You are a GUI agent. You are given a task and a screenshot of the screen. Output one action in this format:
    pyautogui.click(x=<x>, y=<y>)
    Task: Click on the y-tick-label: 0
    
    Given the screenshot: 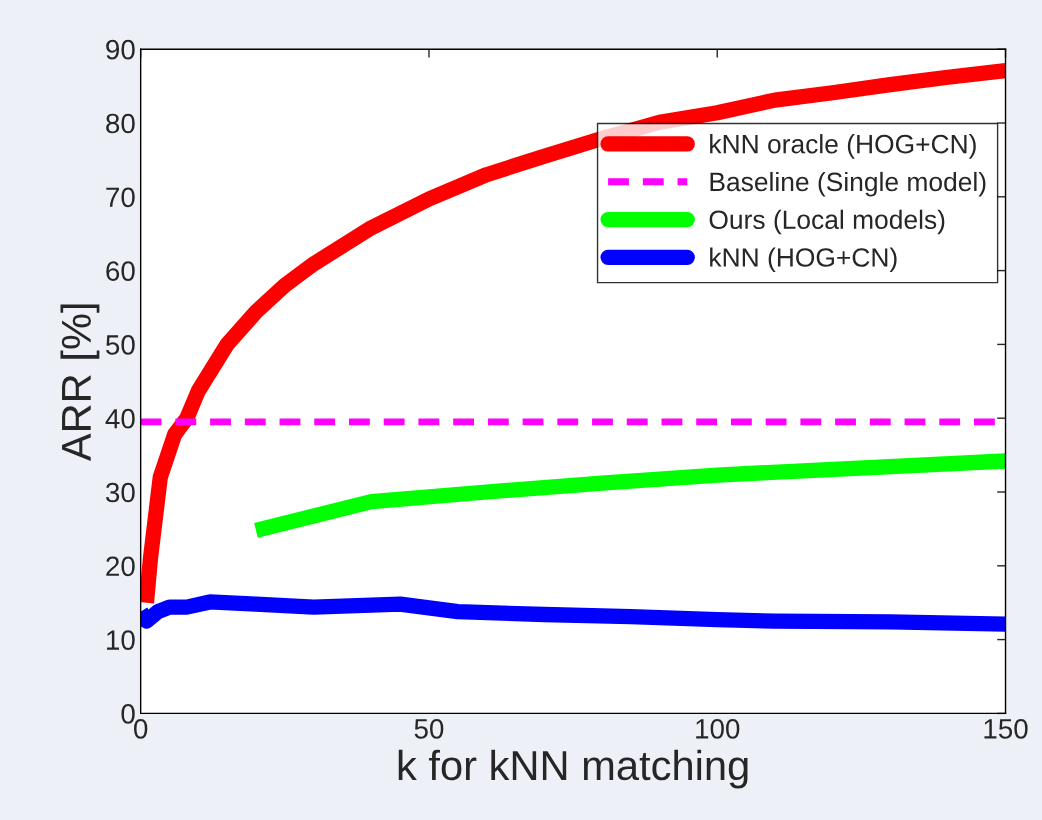 What is the action you would take?
    pyautogui.click(x=128, y=714)
    